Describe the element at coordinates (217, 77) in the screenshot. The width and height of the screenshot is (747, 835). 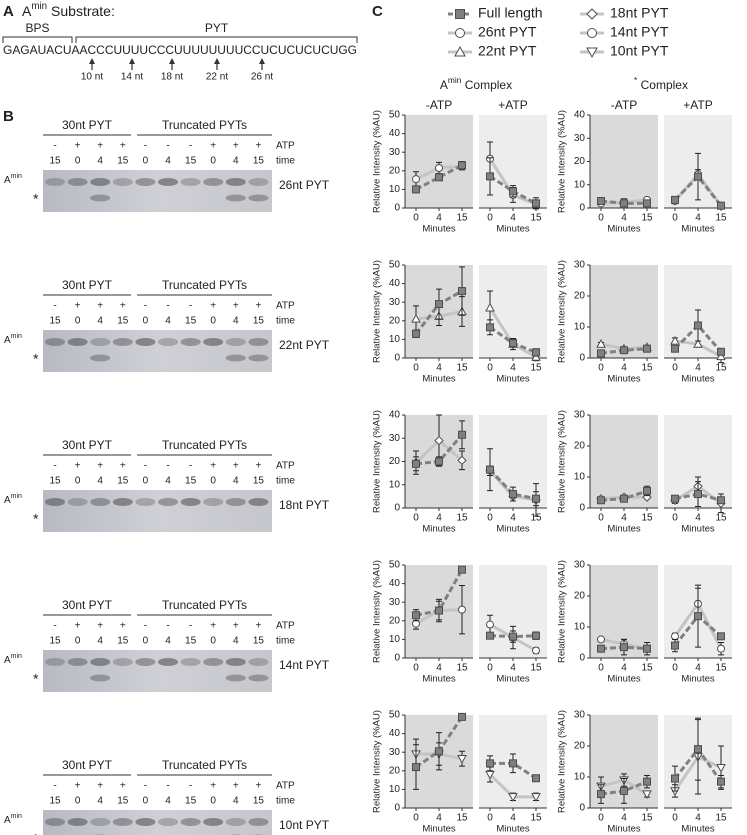
I see `cut-label: 22 nt` at that location.